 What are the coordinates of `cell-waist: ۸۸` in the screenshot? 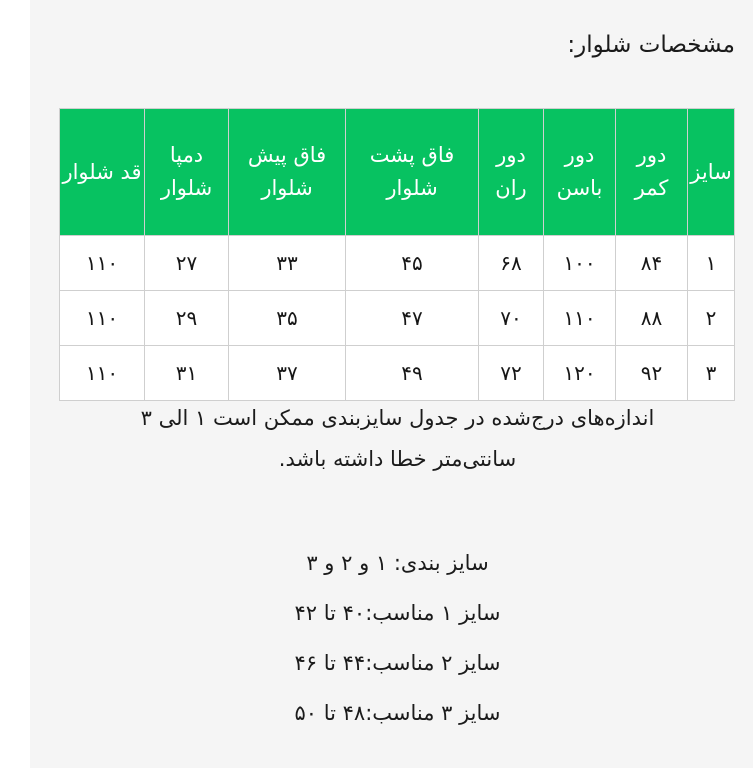 It's located at (651, 318).